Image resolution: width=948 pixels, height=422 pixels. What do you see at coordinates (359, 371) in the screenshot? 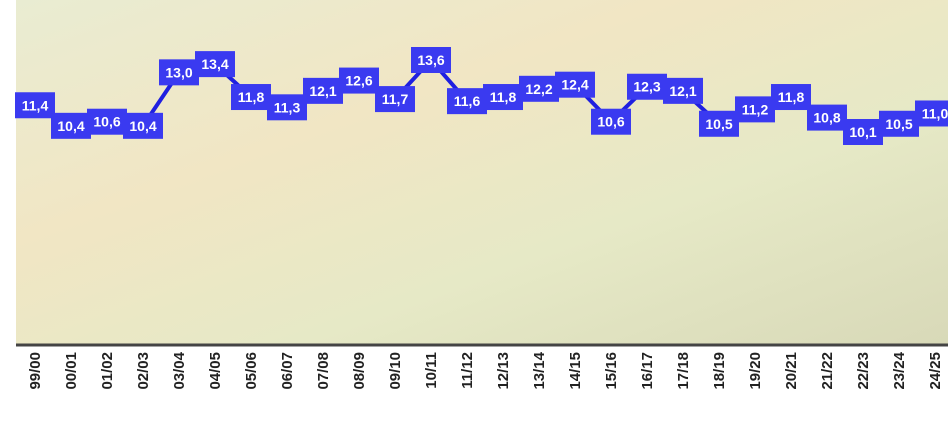
I see `x-tick-label: 08/09` at bounding box center [359, 371].